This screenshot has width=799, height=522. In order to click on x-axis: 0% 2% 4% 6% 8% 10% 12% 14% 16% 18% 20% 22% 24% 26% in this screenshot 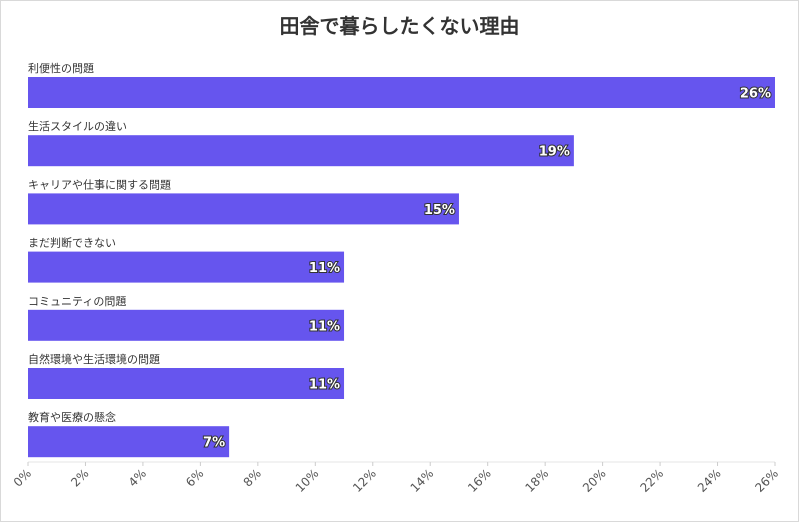, I will do `click(396, 478)`.